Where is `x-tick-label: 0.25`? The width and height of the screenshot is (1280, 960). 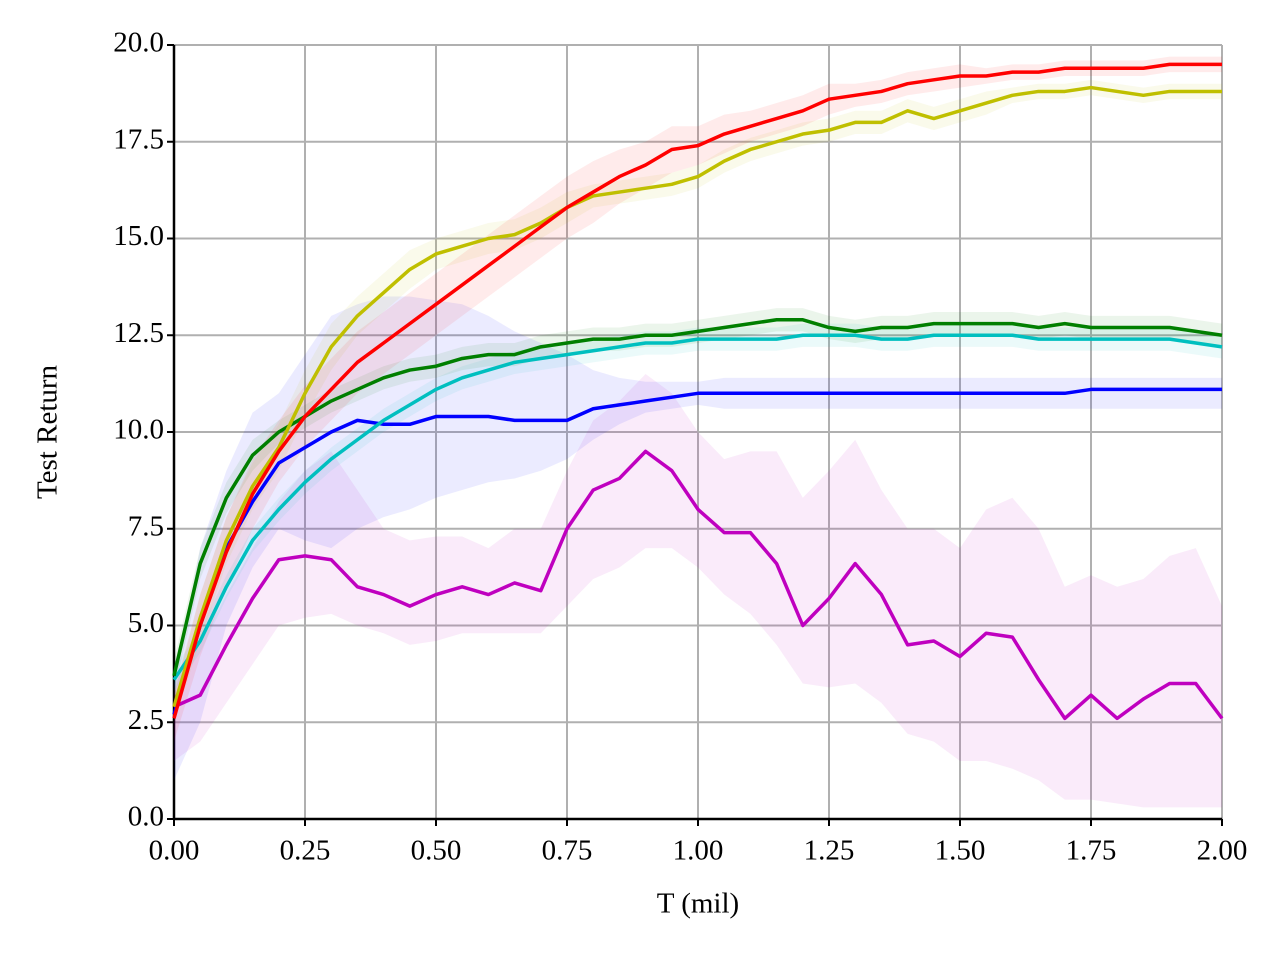
x-tick-label: 0.25 is located at coordinates (305, 851).